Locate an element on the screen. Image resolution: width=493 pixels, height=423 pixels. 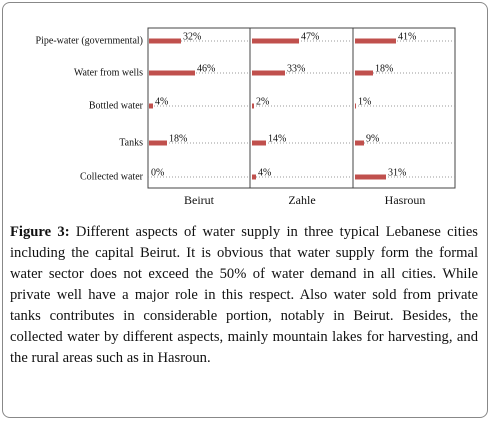
category-label: Tanks is located at coordinates (131, 142).